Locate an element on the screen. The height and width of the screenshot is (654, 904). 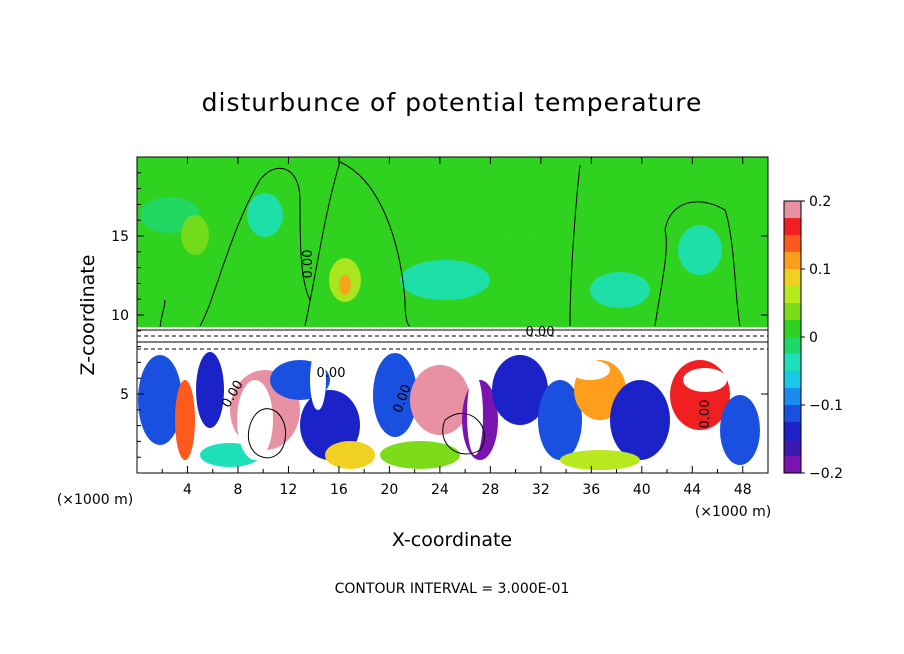
x-tick-label: 8 is located at coordinates (237, 490).